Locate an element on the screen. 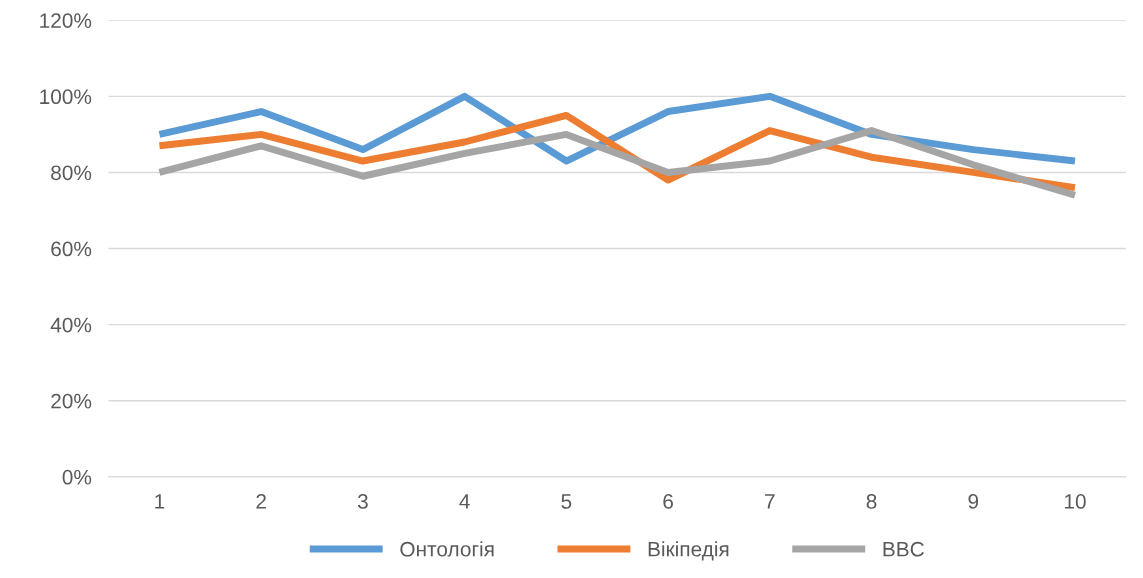  x-tick-label: 5 is located at coordinates (566, 501).